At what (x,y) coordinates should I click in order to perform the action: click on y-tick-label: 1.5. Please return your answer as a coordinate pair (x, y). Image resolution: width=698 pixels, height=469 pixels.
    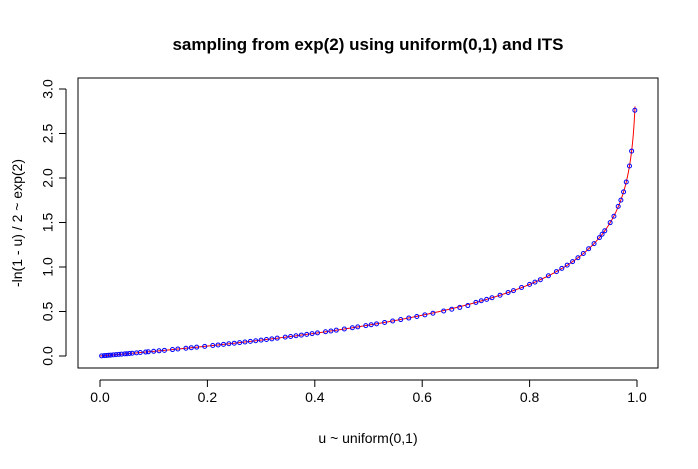
    Looking at the image, I should click on (48, 223).